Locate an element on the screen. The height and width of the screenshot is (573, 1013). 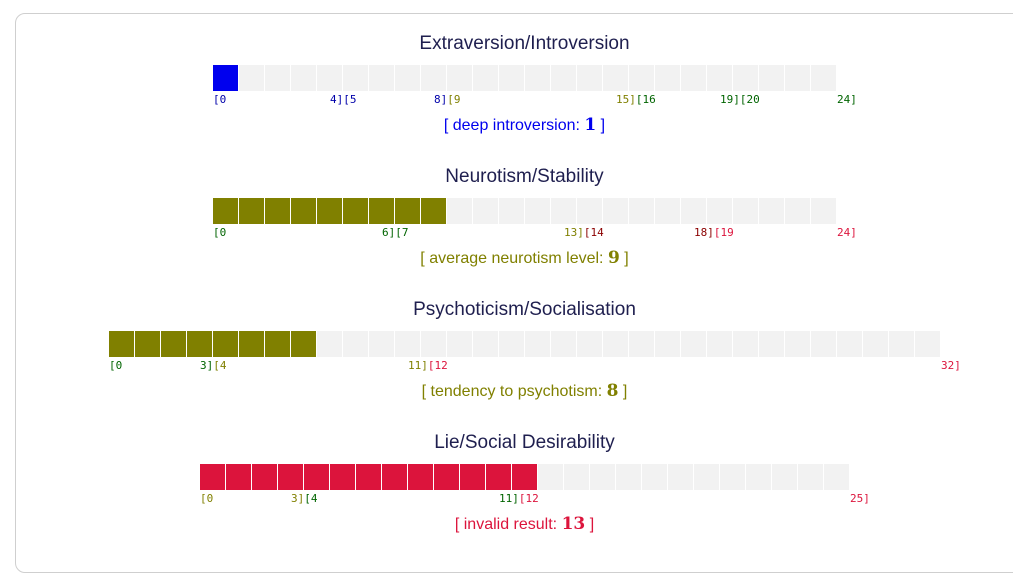
tick-label: 6][7 is located at coordinates (395, 232).